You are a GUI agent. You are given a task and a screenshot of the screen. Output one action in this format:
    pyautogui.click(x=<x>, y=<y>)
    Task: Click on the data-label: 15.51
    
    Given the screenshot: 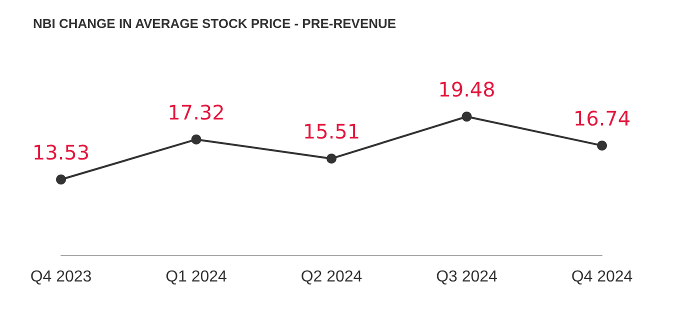 What is the action you would take?
    pyautogui.click(x=331, y=132)
    